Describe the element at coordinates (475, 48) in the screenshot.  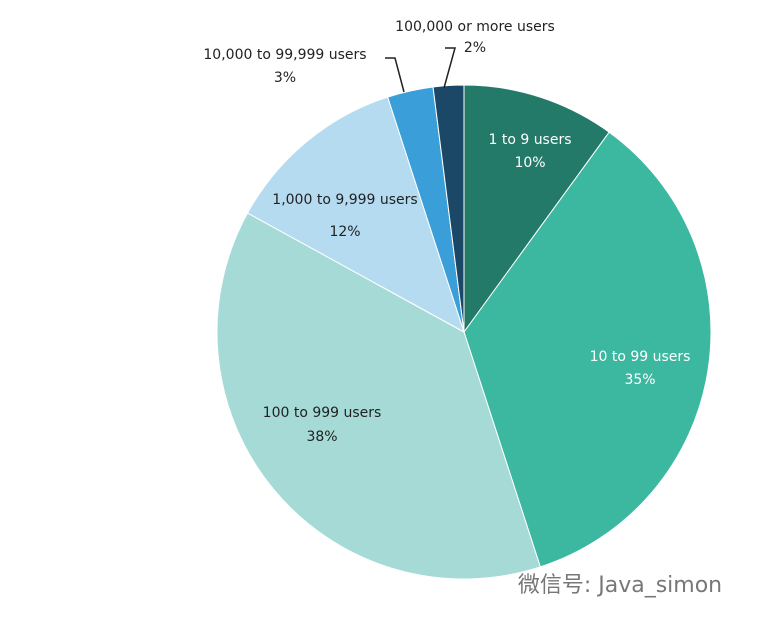
I see `value-label: 2%` at that location.